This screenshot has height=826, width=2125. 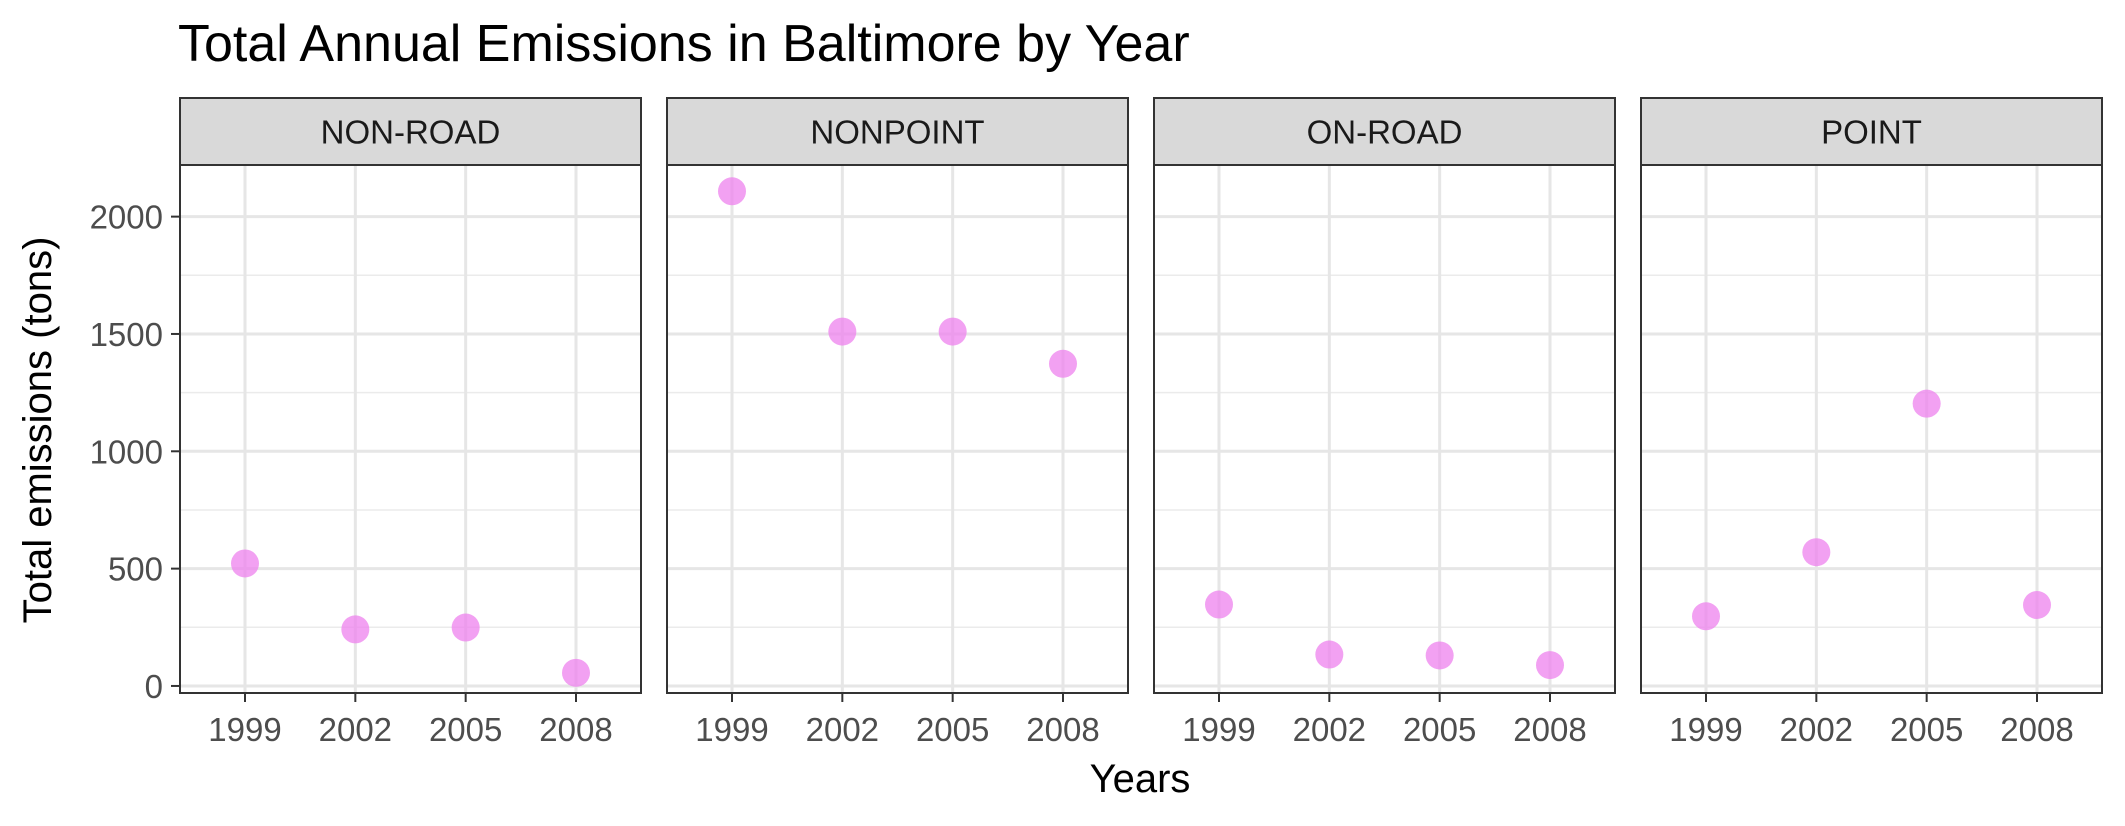 What do you see at coordinates (1140, 779) in the screenshot?
I see `x-axis-title: Years` at bounding box center [1140, 779].